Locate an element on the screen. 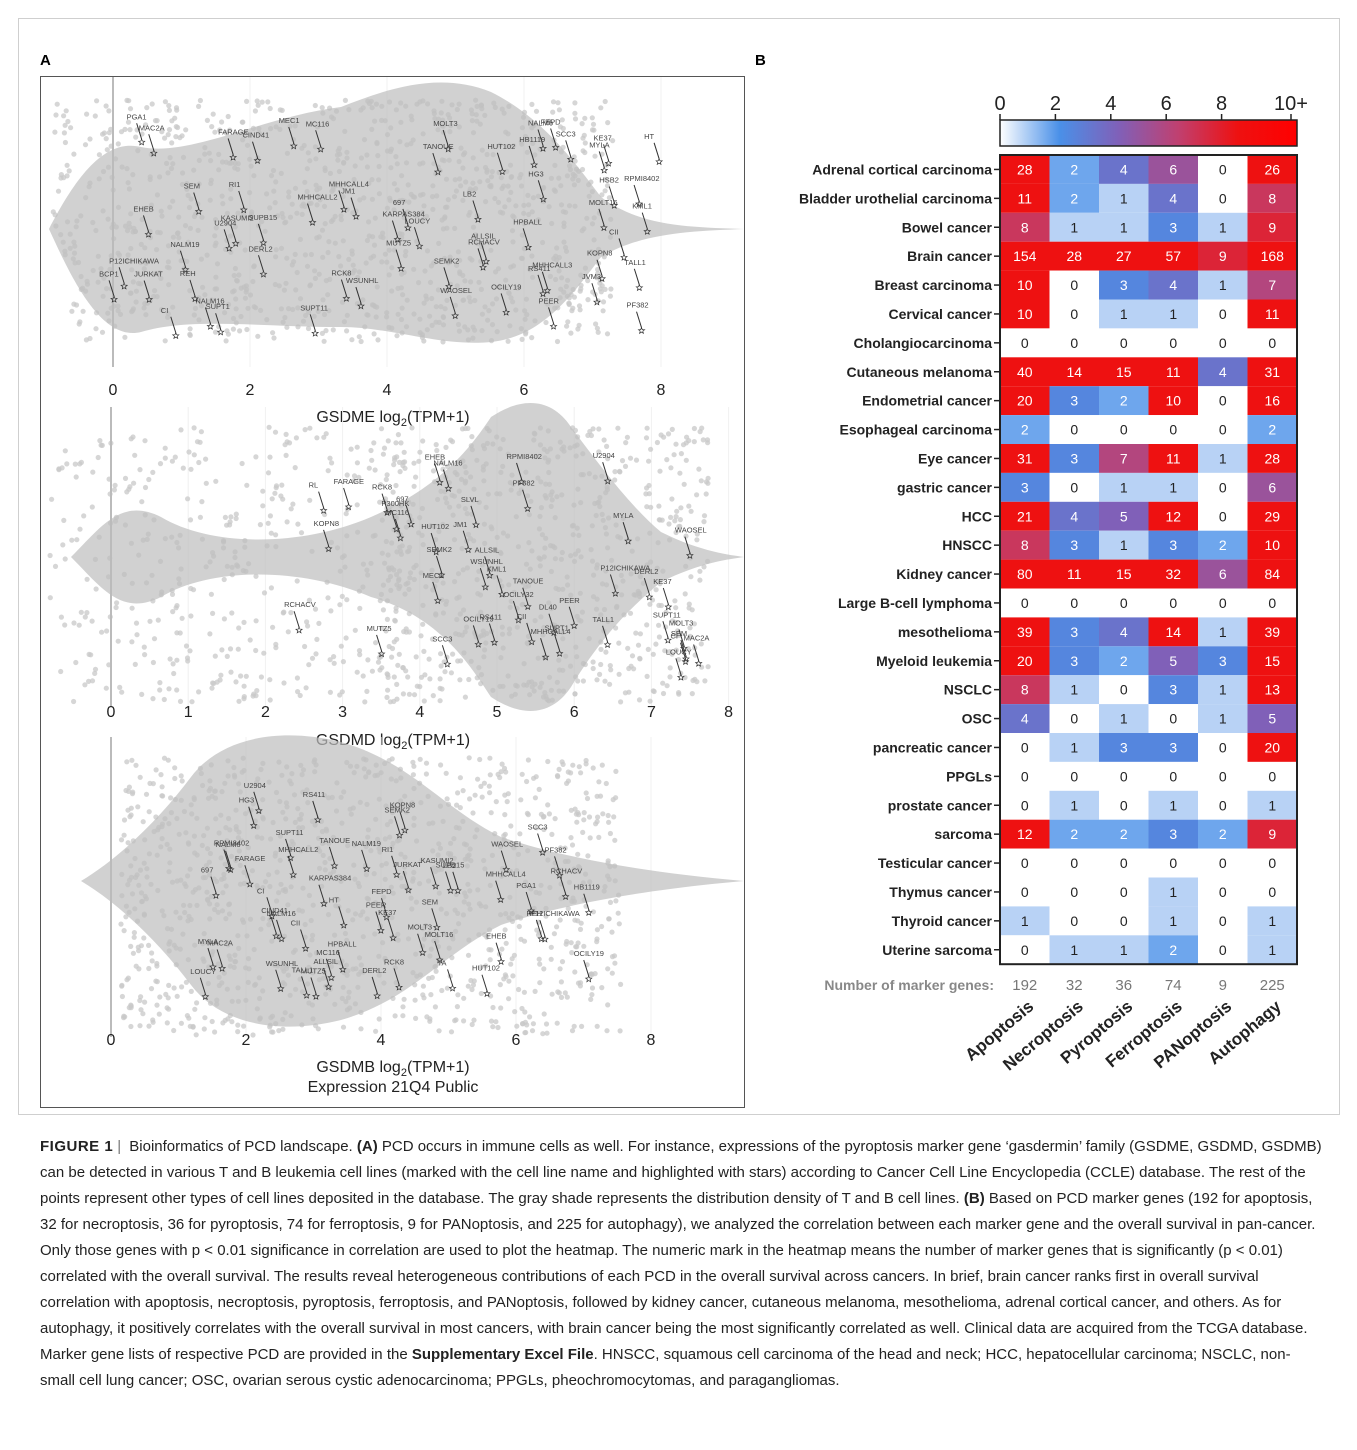 The width and height of the screenshot is (1357, 1450). x-tick-label: 1 is located at coordinates (188, 712).